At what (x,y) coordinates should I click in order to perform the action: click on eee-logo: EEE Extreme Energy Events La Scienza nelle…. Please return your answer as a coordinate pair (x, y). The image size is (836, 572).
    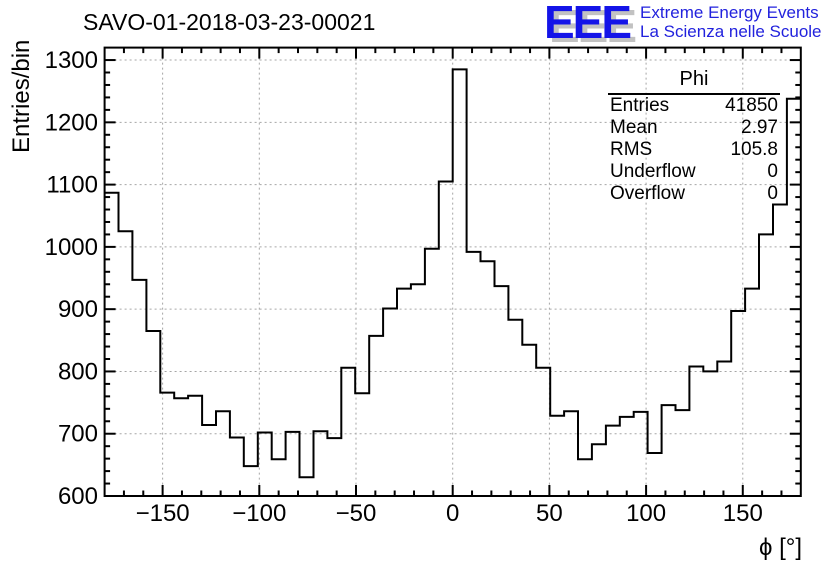
    Looking at the image, I should click on (683, 23).